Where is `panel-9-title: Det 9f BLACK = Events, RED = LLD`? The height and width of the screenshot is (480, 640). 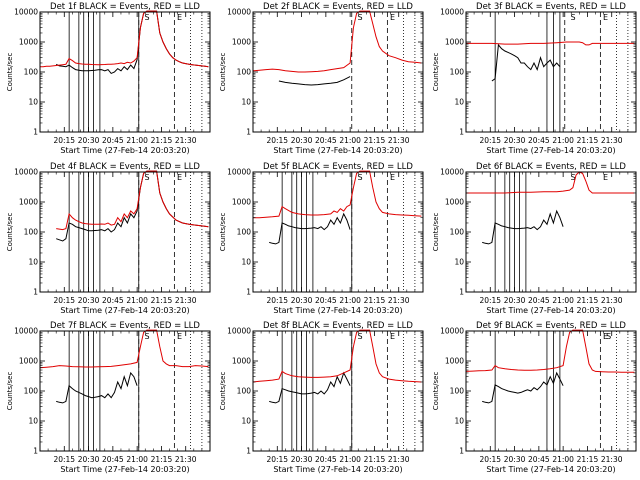
panel-9-title: Det 9f BLACK = Events, RED = LLD is located at coordinates (551, 326).